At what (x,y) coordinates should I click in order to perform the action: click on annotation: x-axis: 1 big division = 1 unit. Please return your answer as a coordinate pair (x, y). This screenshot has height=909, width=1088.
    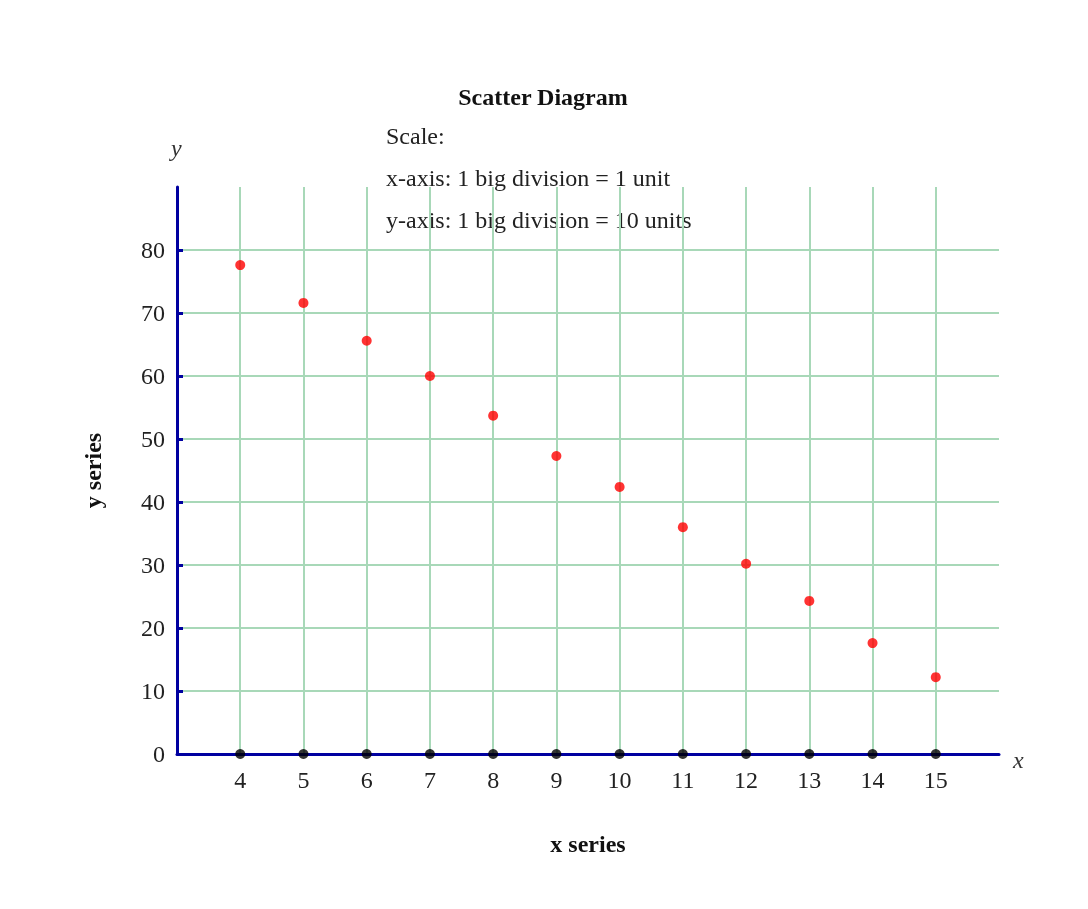
    Looking at the image, I should click on (528, 178).